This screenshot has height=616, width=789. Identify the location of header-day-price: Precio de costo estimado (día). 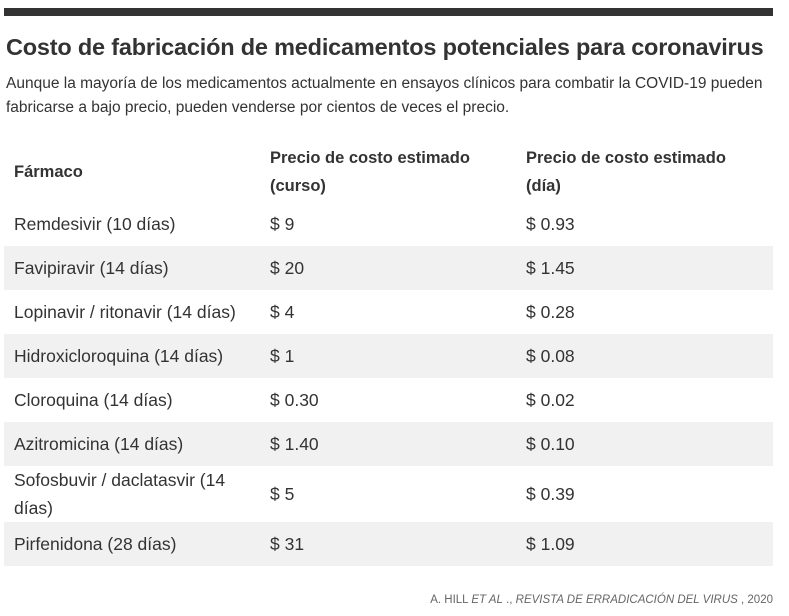
(626, 172).